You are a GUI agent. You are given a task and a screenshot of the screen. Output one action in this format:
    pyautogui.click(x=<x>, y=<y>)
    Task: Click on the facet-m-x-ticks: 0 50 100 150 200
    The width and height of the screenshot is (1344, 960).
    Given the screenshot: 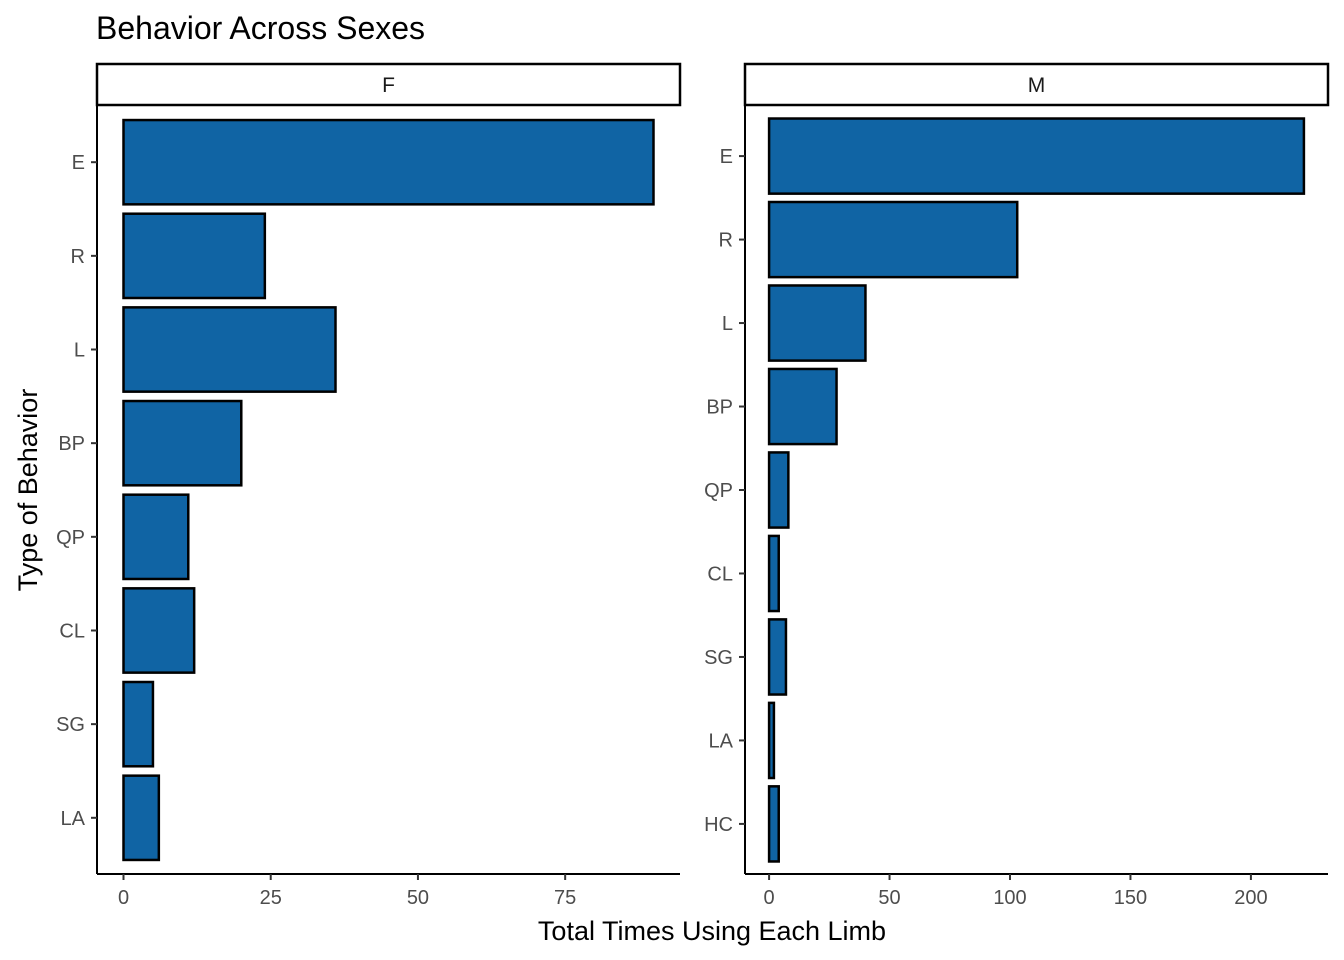 What is the action you would take?
    pyautogui.click(x=1016, y=891)
    